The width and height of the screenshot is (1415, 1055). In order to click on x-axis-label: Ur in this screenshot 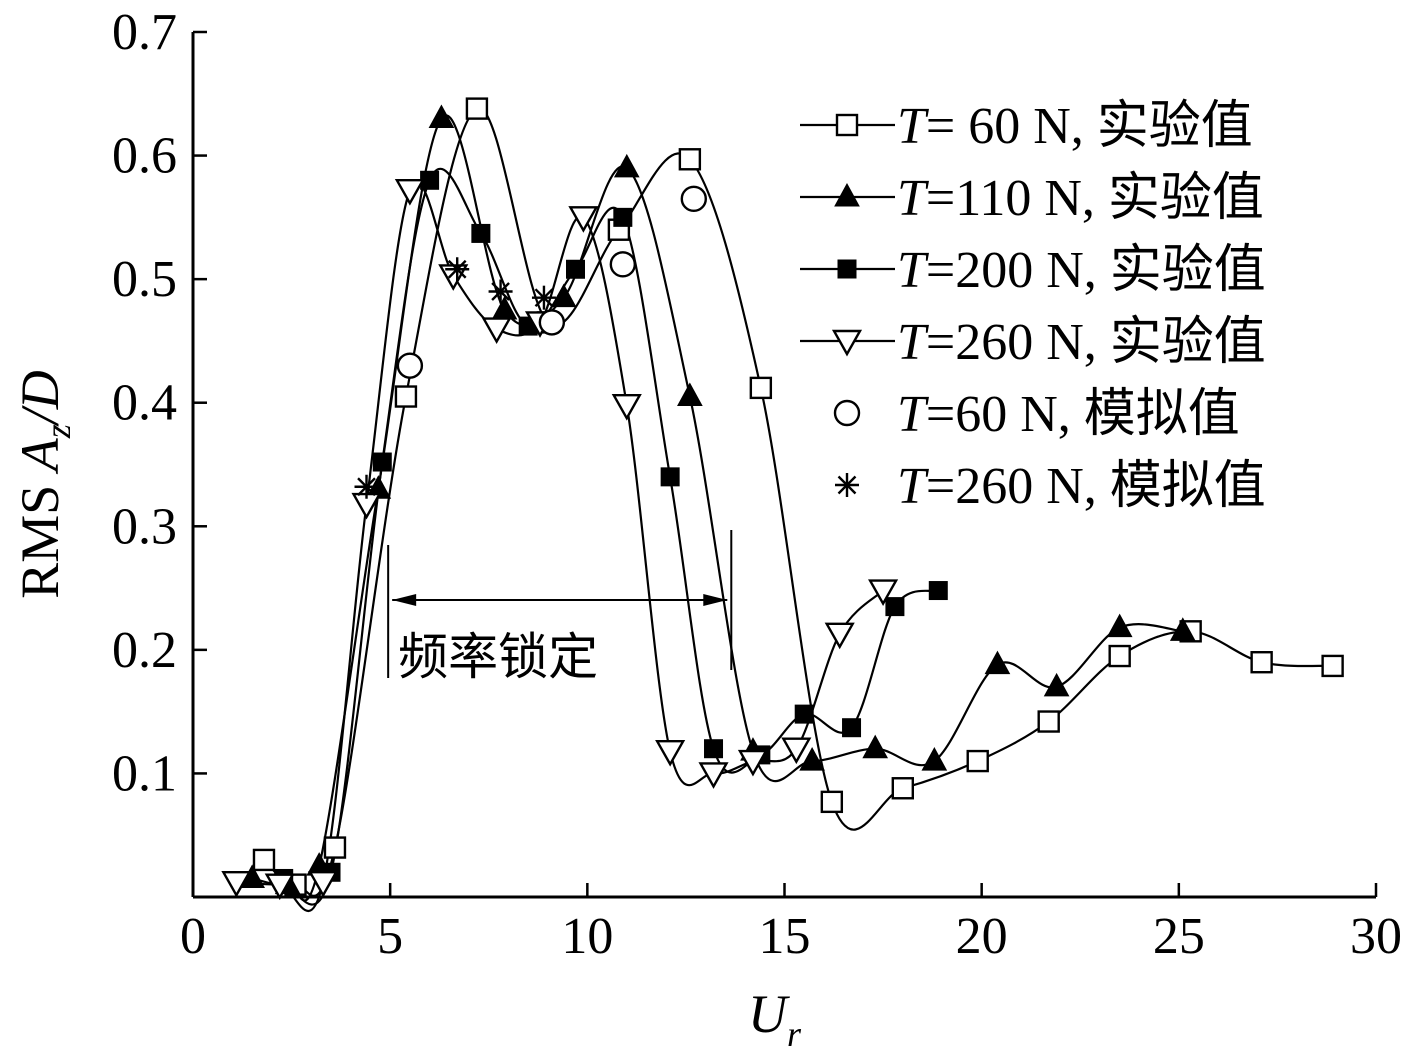, I will do `click(775, 1019)`.